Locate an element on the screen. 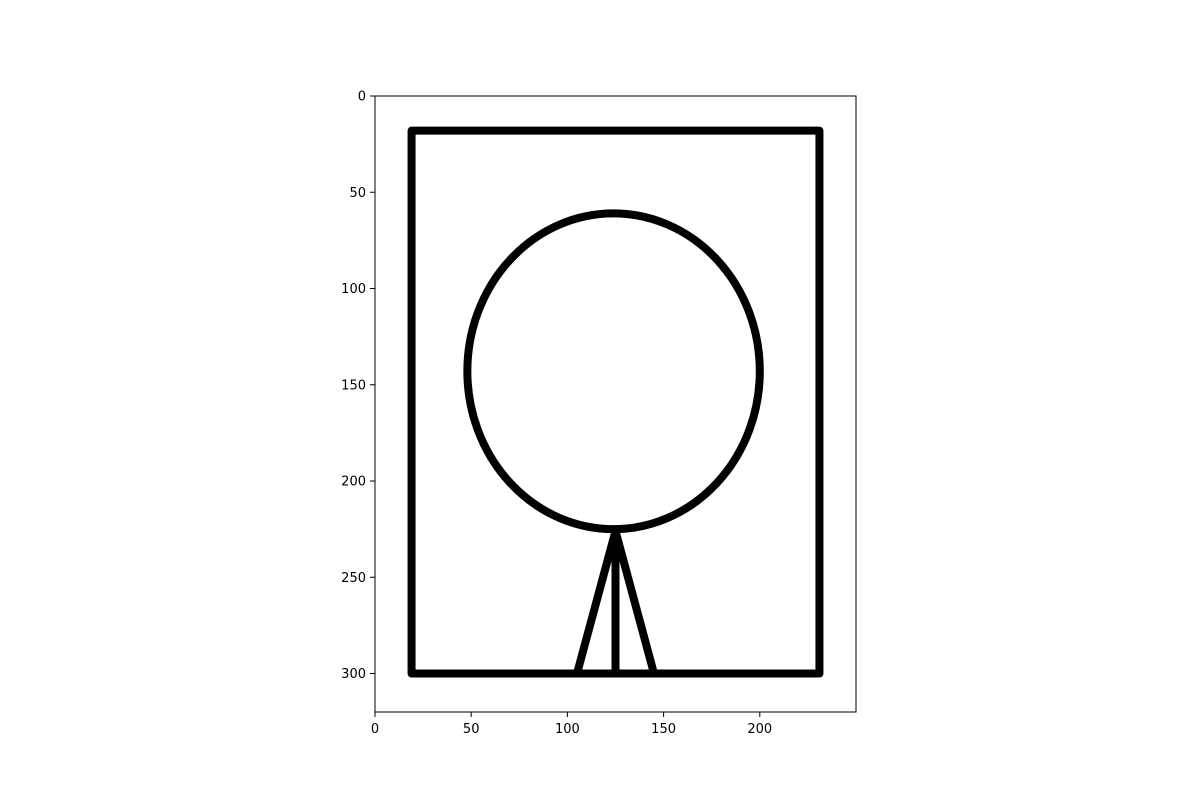 The width and height of the screenshot is (1200, 800). x-tick-label: 50 is located at coordinates (471, 729).